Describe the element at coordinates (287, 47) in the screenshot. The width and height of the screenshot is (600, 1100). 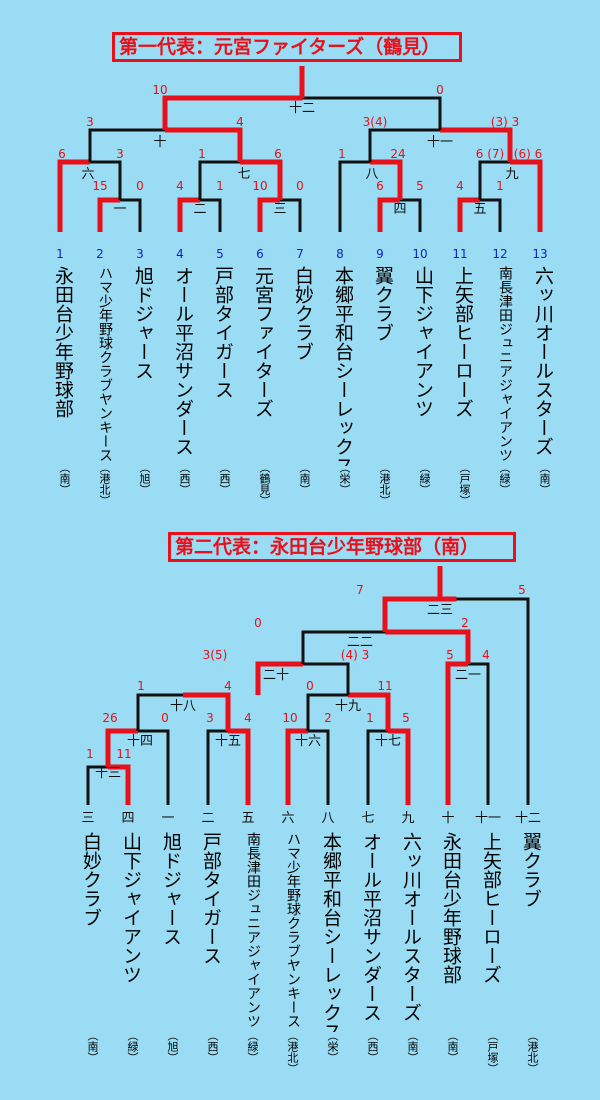
I see `first-representative-title: 第一代表：元宮ファイターズ（鶴見）` at that location.